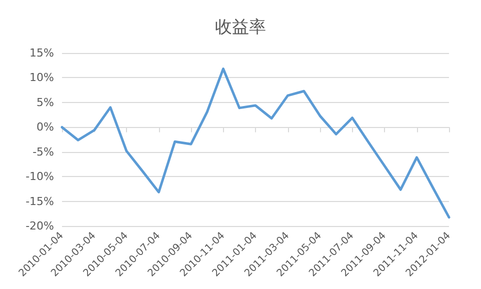 This screenshot has width=481, height=289. What do you see at coordinates (45, 127) in the screenshot?
I see `y-tick-label: 0%` at bounding box center [45, 127].